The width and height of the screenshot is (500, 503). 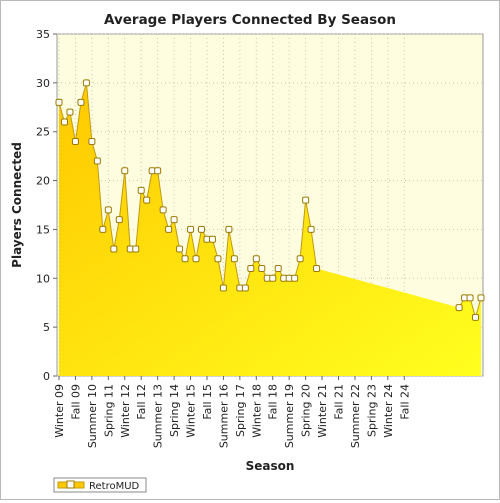 What do you see at coordinates (75, 402) in the screenshot?
I see `x-tick-label: Fall 09` at bounding box center [75, 402].